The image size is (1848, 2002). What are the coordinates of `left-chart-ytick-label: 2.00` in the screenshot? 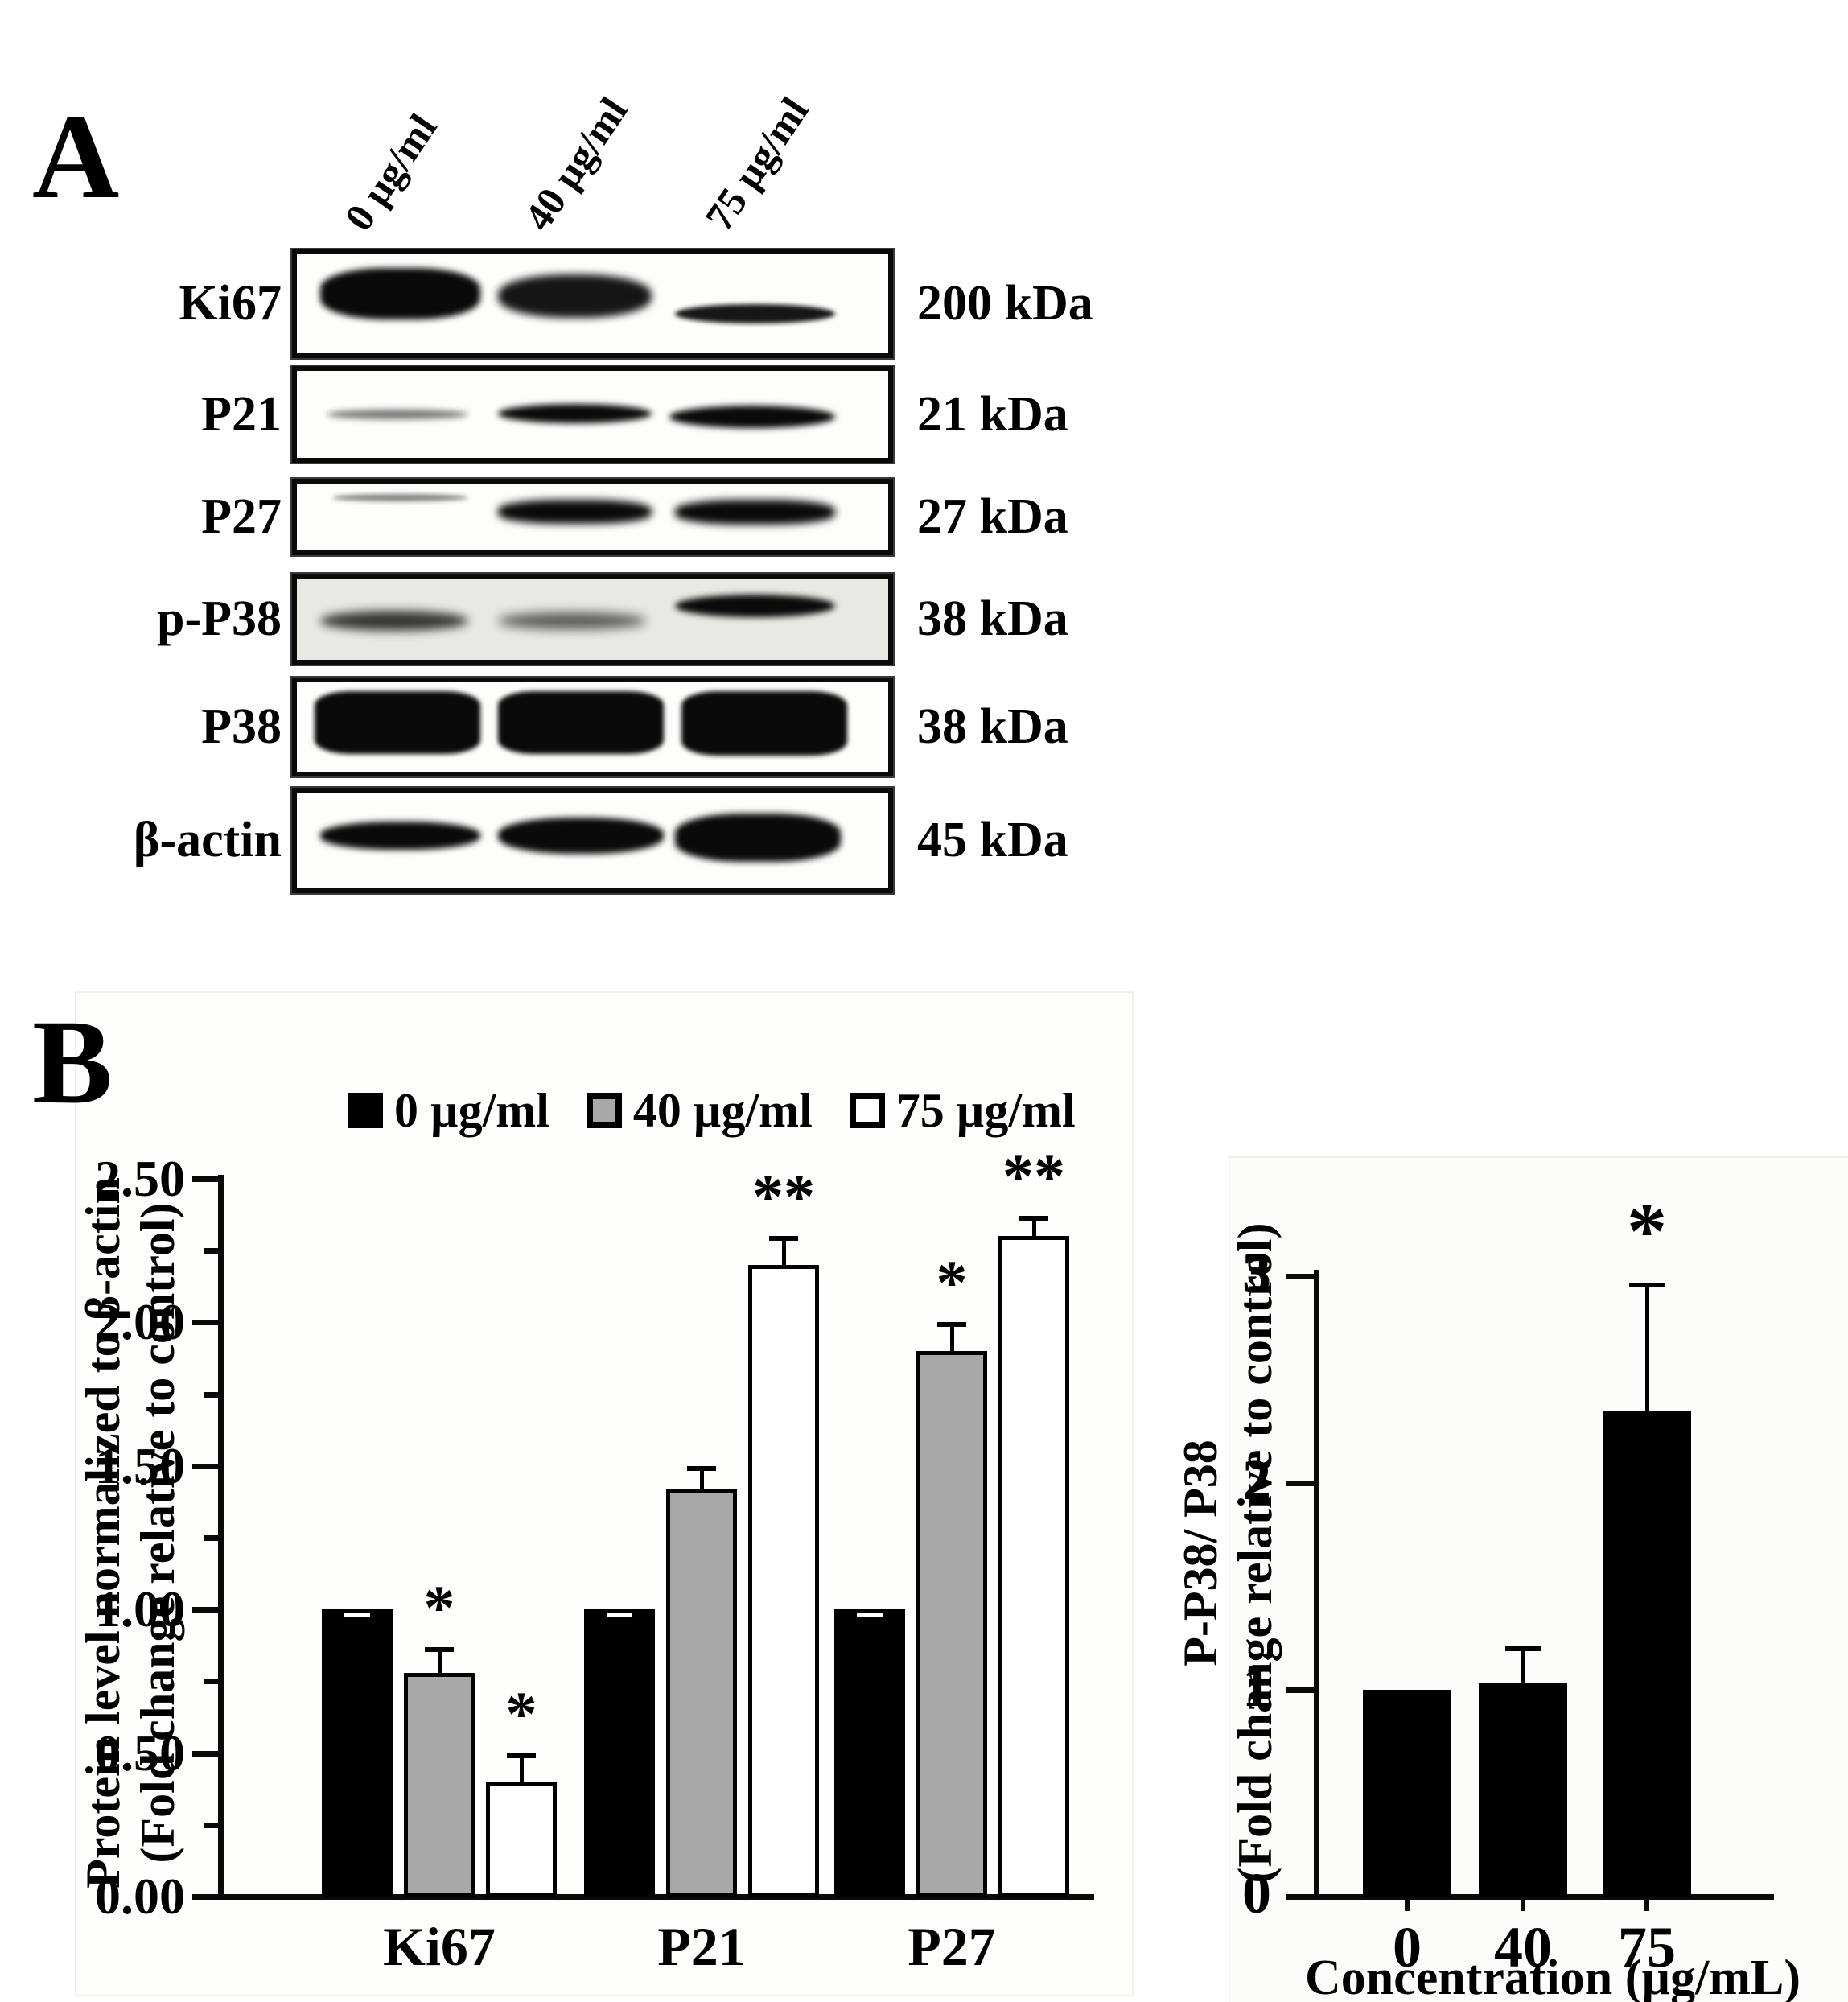 It's located at (140, 1322).